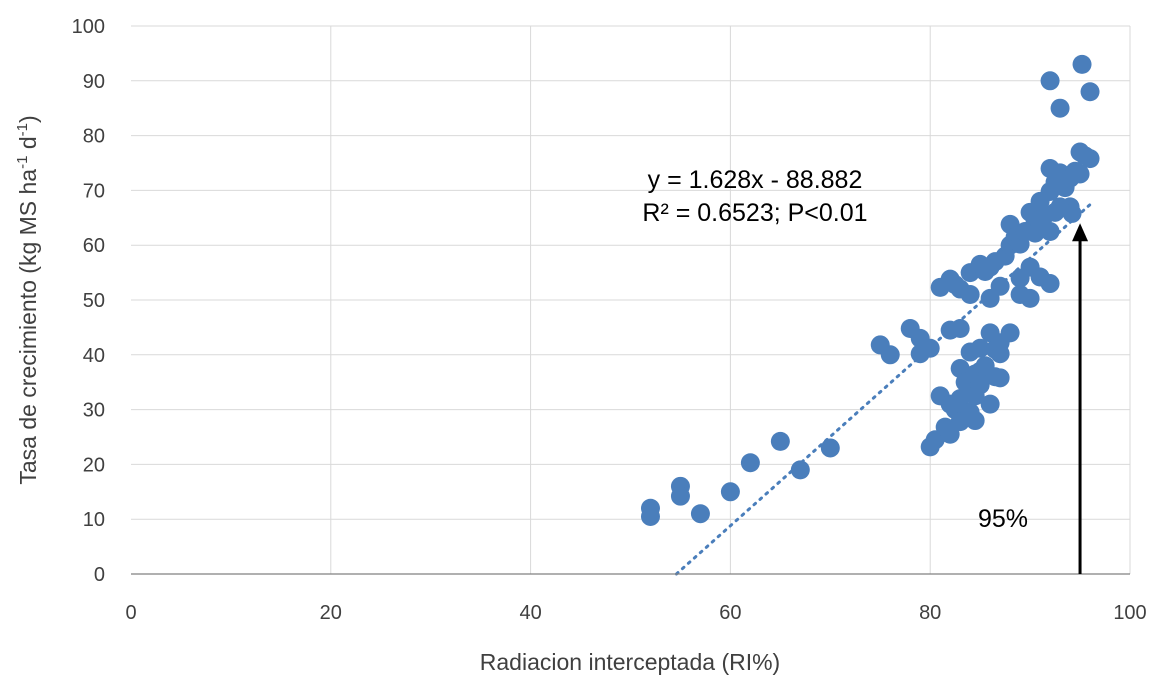 The height and width of the screenshot is (679, 1161). I want to click on x-axis-title: Radiacion interceptada (RI%), so click(630, 662).